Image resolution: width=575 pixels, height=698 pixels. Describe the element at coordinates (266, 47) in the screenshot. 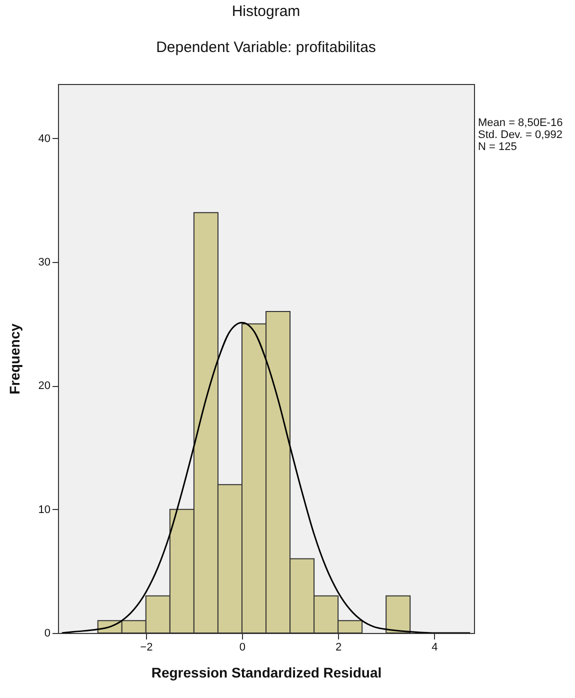

I see `chart-subtitle: Dependent Variable: profitabilitas` at that location.